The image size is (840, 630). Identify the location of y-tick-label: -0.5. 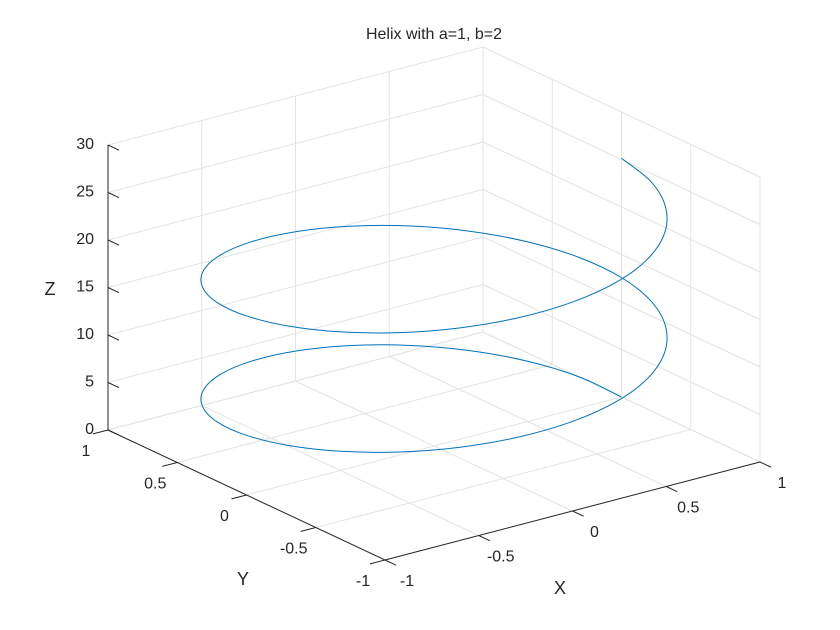
(294, 549).